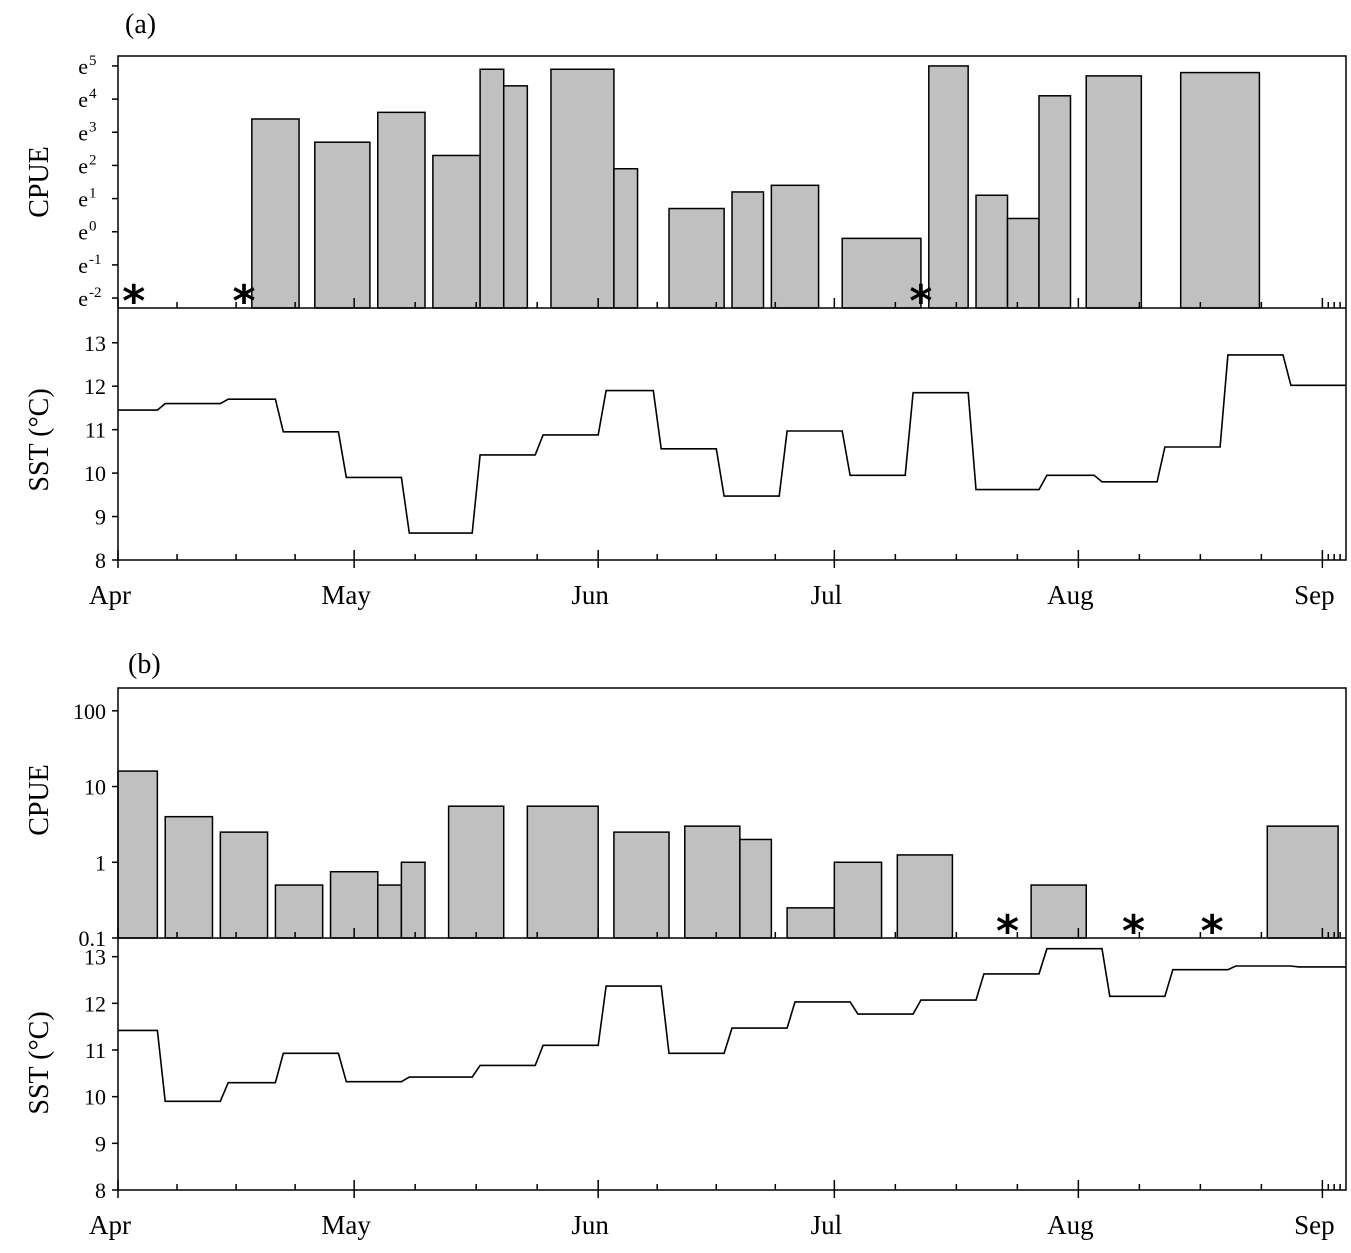  I want to click on cpue-ytick-exponent: -2, so click(95, 293).